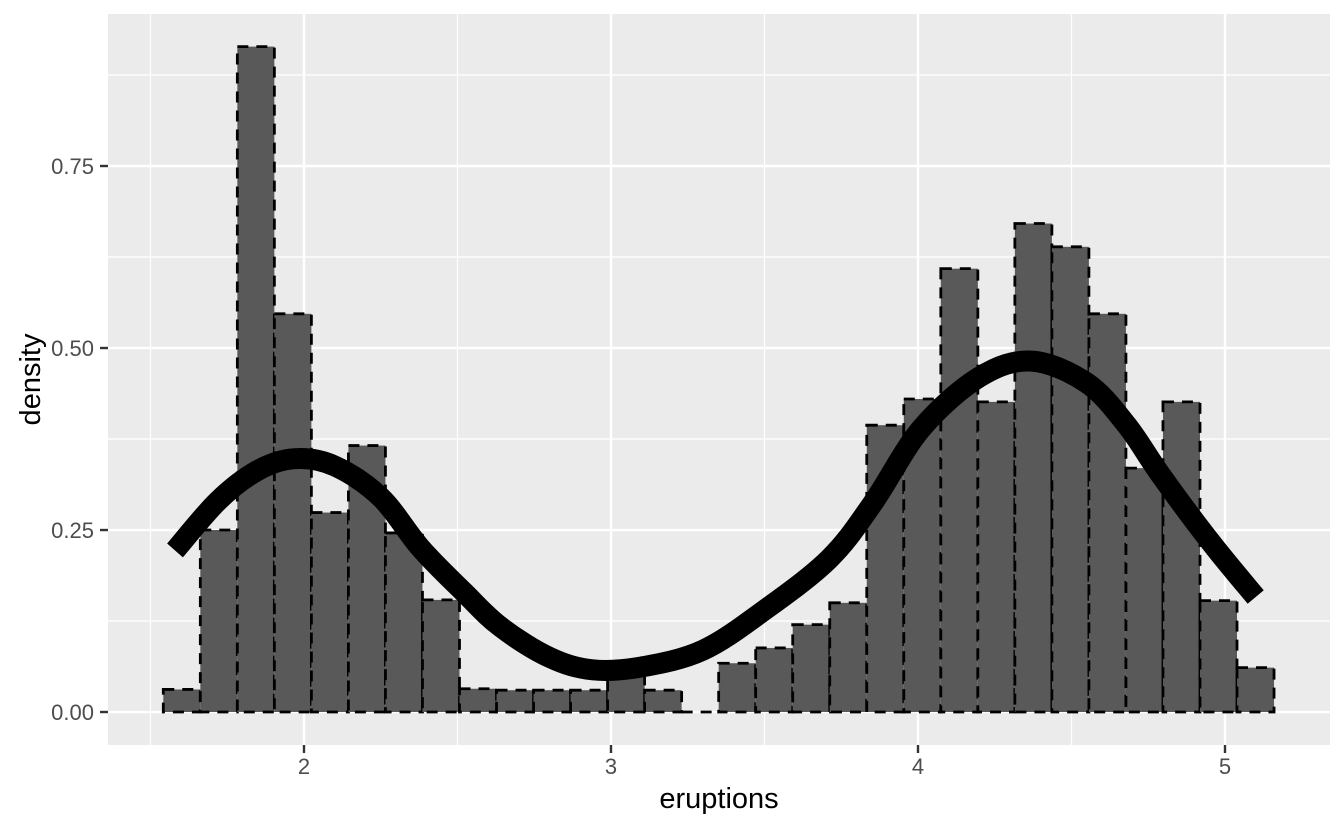 This screenshot has height=830, width=1344. What do you see at coordinates (31, 379) in the screenshot?
I see `y-axis-title: density` at bounding box center [31, 379].